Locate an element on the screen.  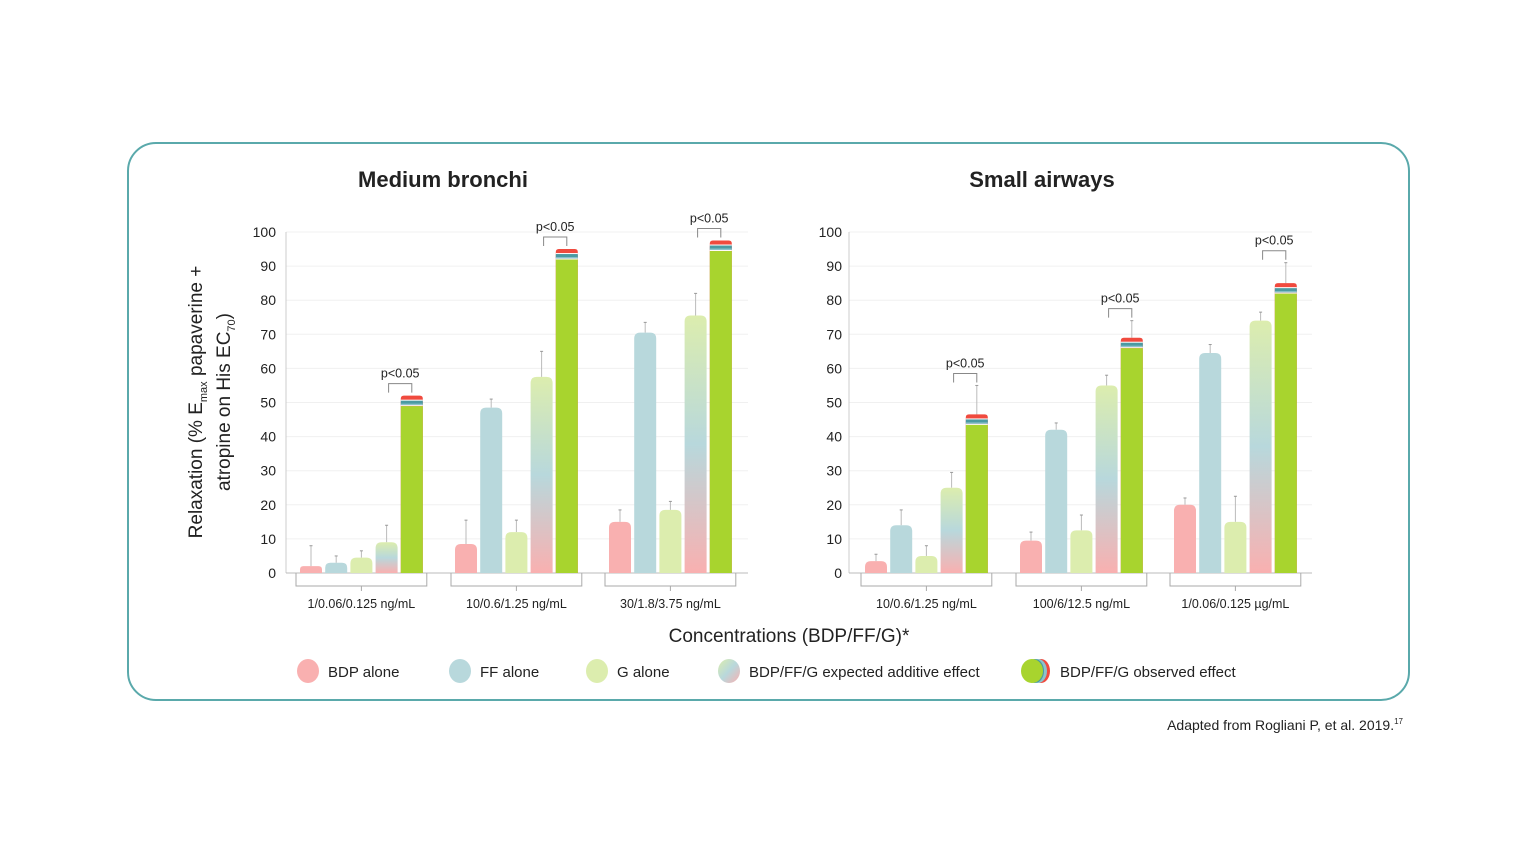
legend-label: BDP/FF/G expected additive effect is located at coordinates (865, 672).